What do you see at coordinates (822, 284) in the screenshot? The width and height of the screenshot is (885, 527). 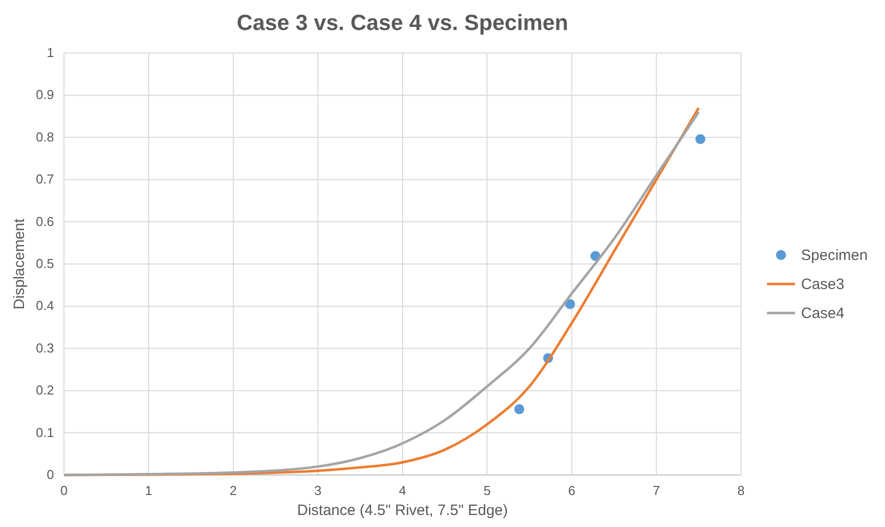 I see `legend-label: Case3` at bounding box center [822, 284].